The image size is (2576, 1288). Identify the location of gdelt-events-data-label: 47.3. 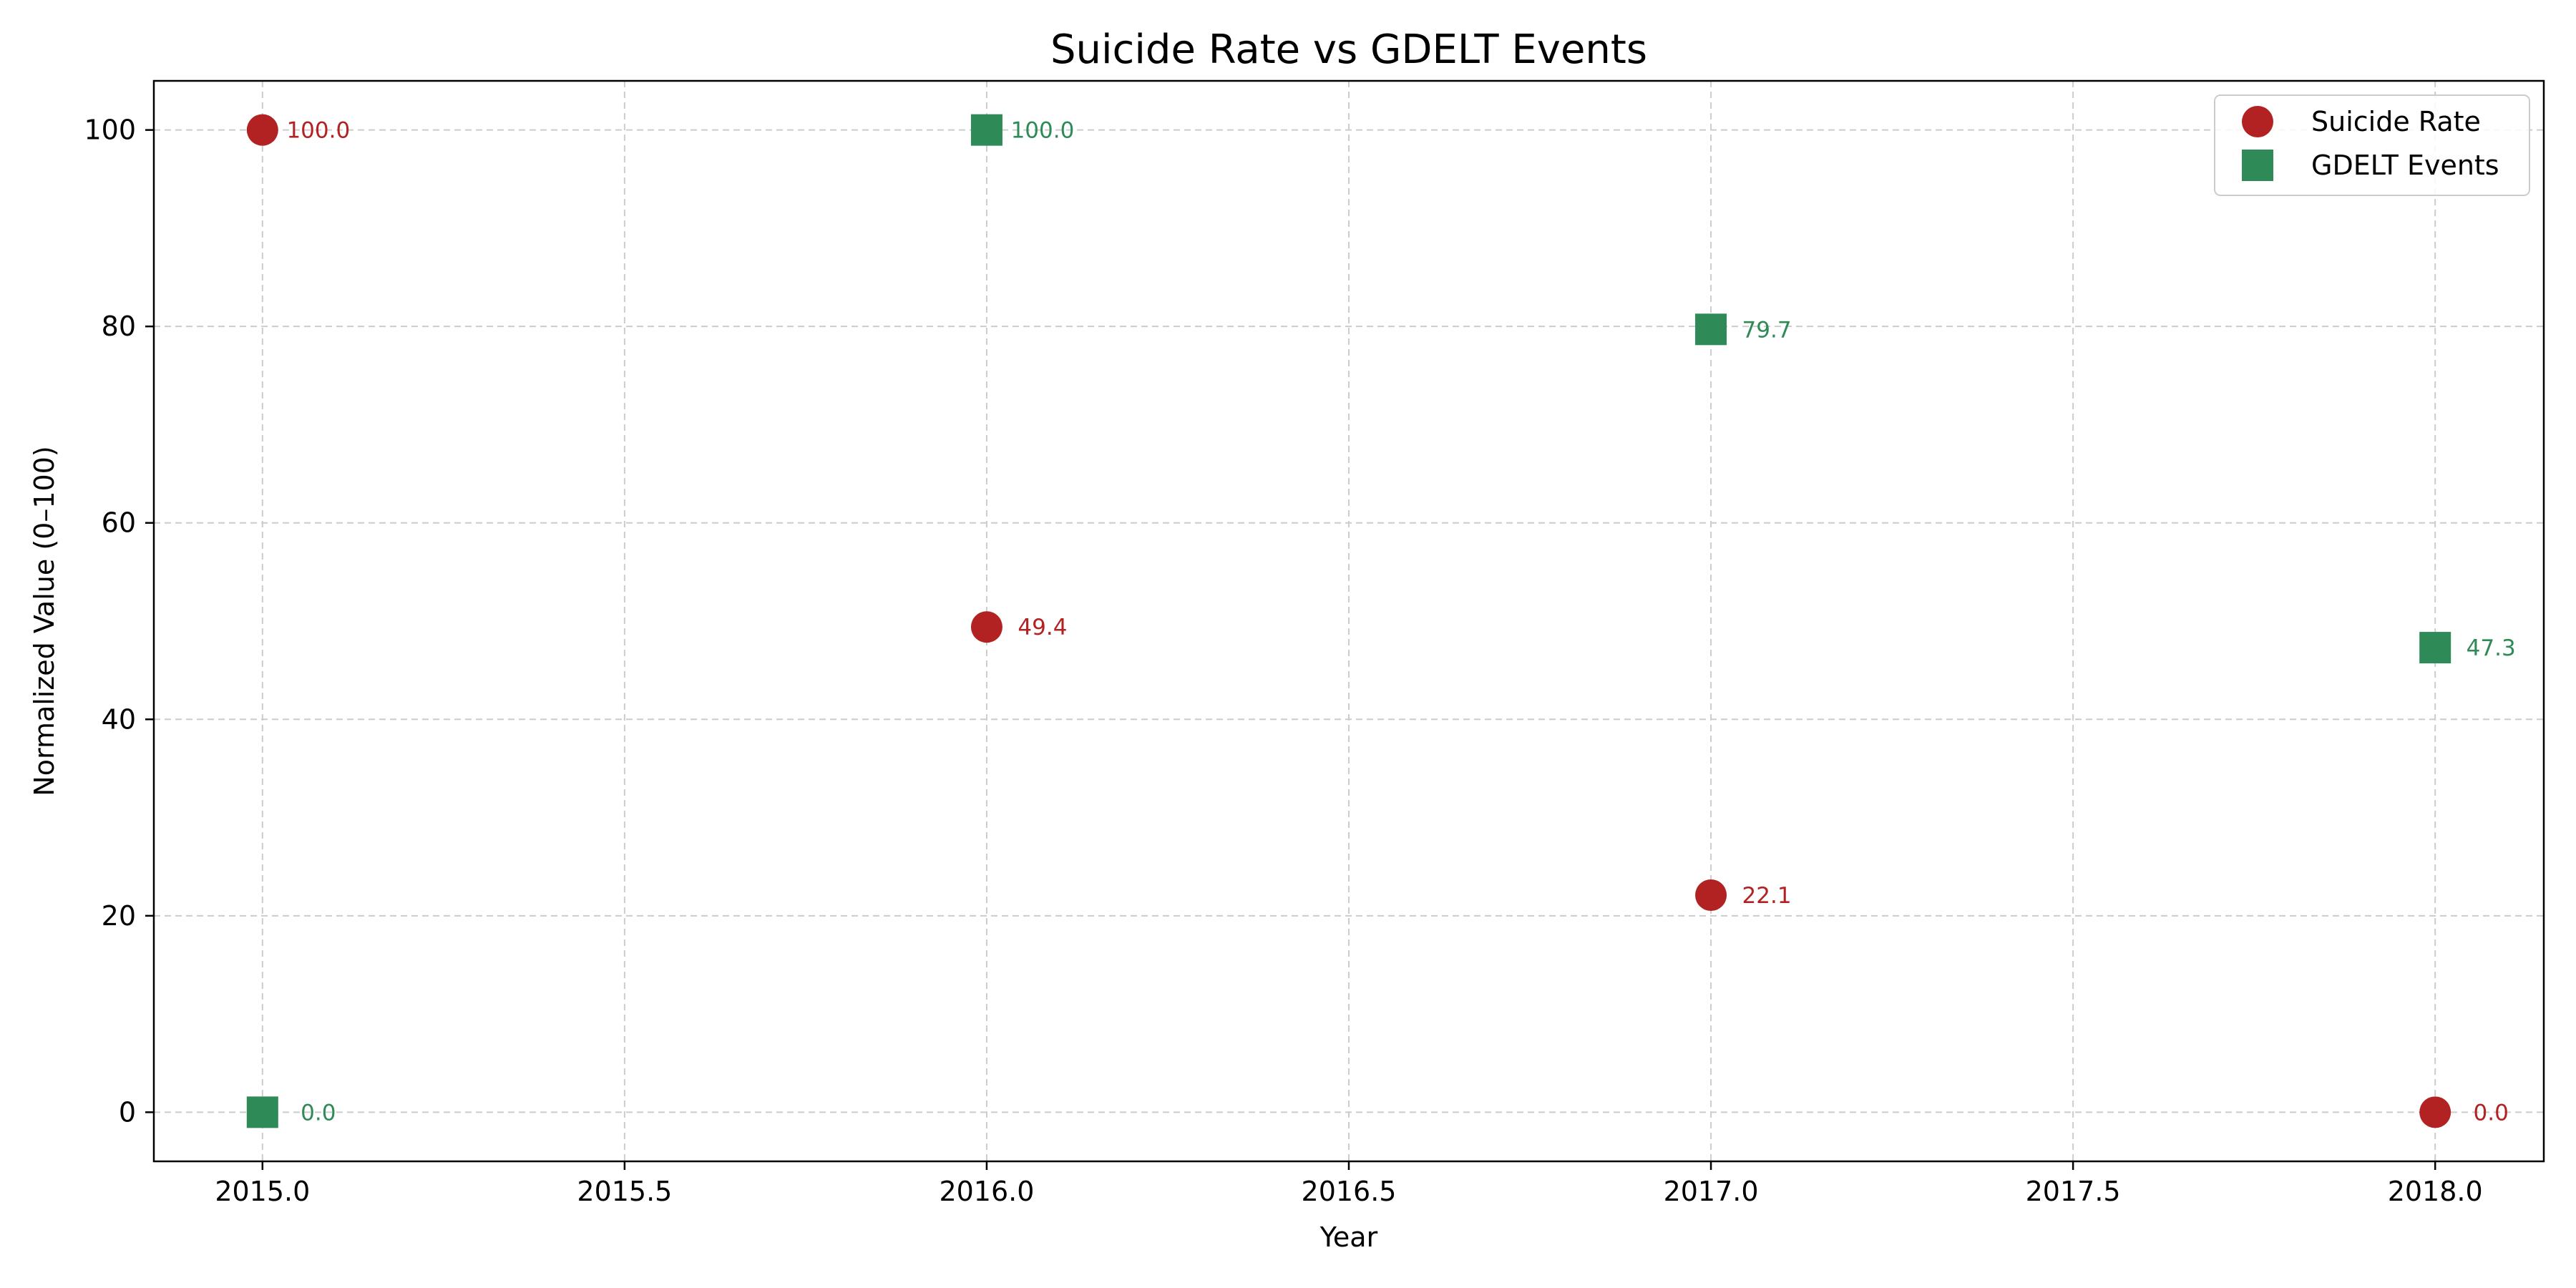
(2491, 648).